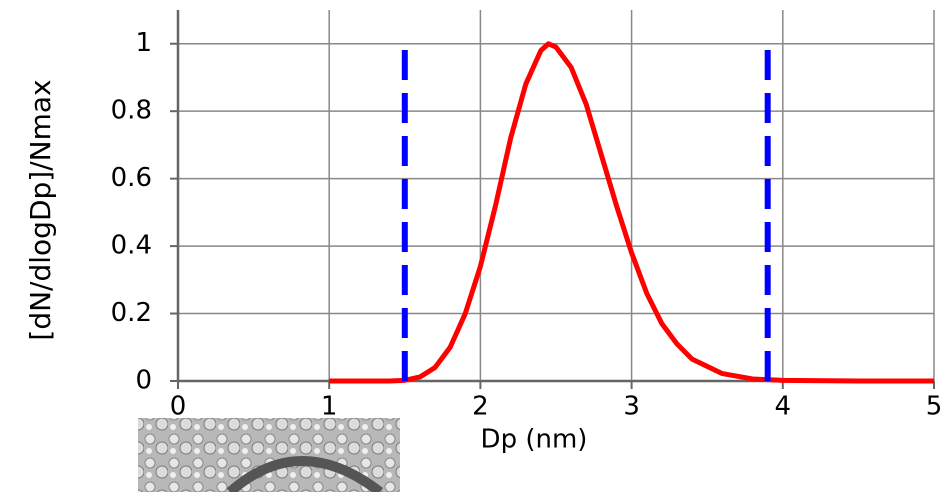 This screenshot has width=947, height=492. What do you see at coordinates (143, 381) in the screenshot?
I see `y-tick-label: 0` at bounding box center [143, 381].